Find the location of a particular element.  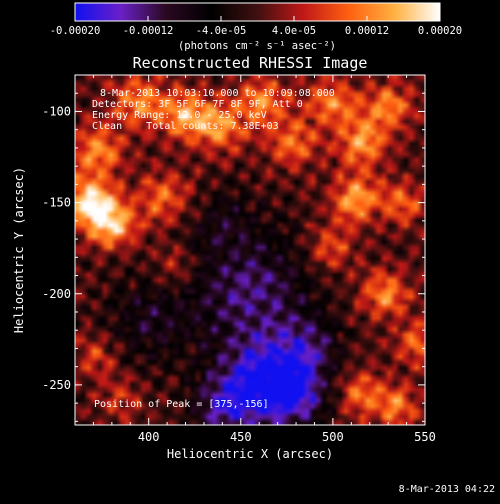

y-tick-label: -200 is located at coordinates (56, 294).